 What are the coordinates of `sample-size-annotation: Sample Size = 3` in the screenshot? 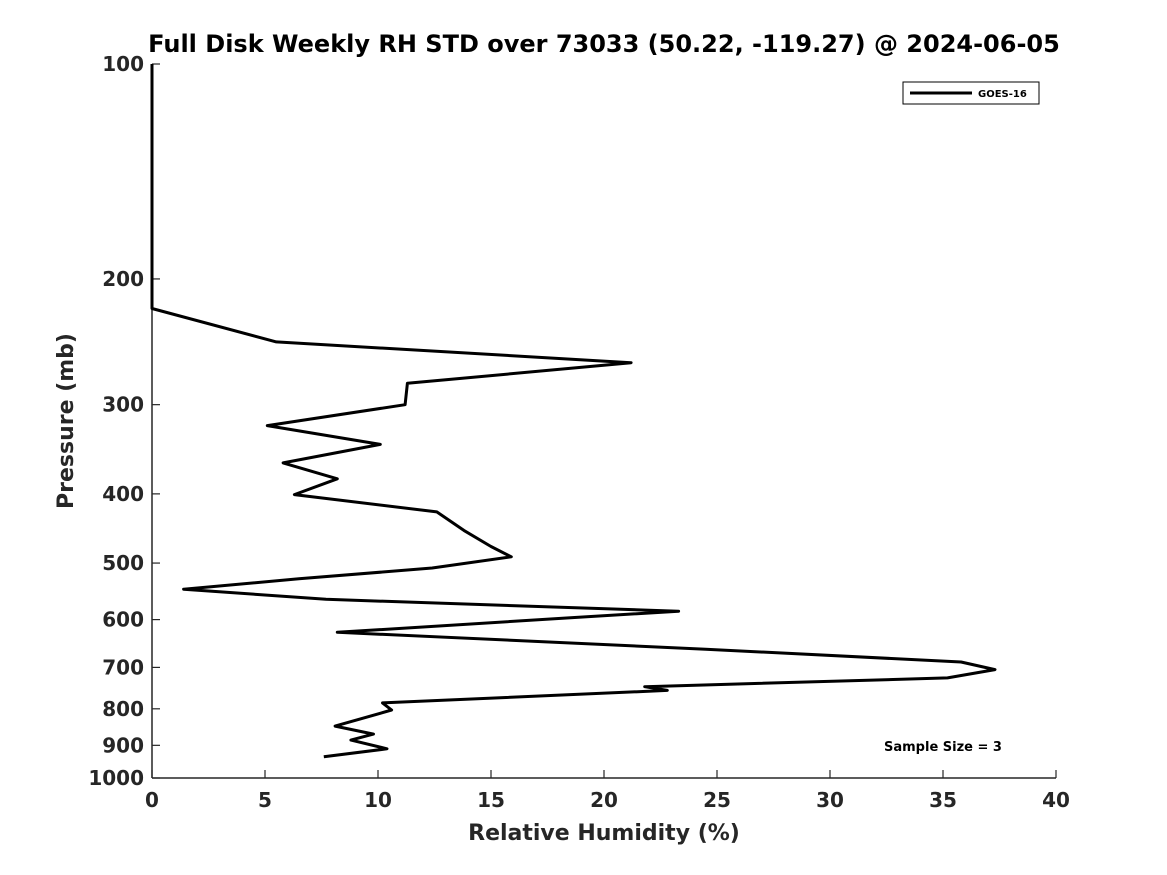 It's located at (943, 747).